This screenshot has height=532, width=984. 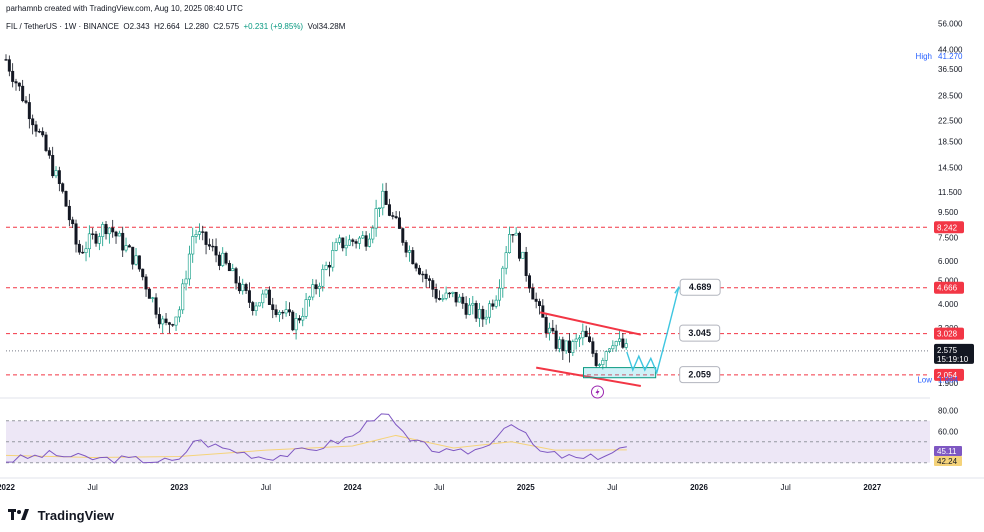 What do you see at coordinates (226, 26) in the screenshot?
I see `close-value: C2.575` at bounding box center [226, 26].